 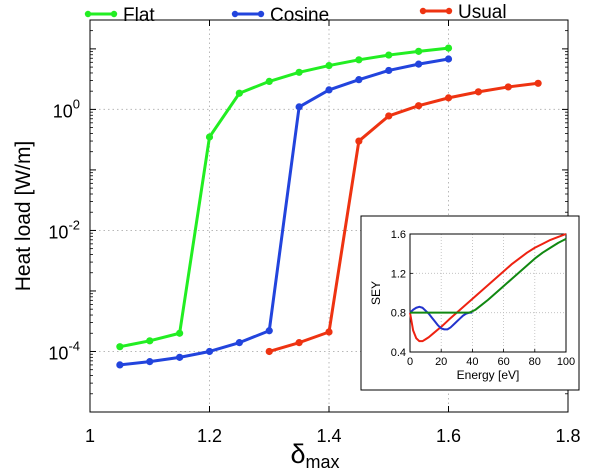 I want to click on inset-y-tick-label: 1.2, so click(x=398, y=274).